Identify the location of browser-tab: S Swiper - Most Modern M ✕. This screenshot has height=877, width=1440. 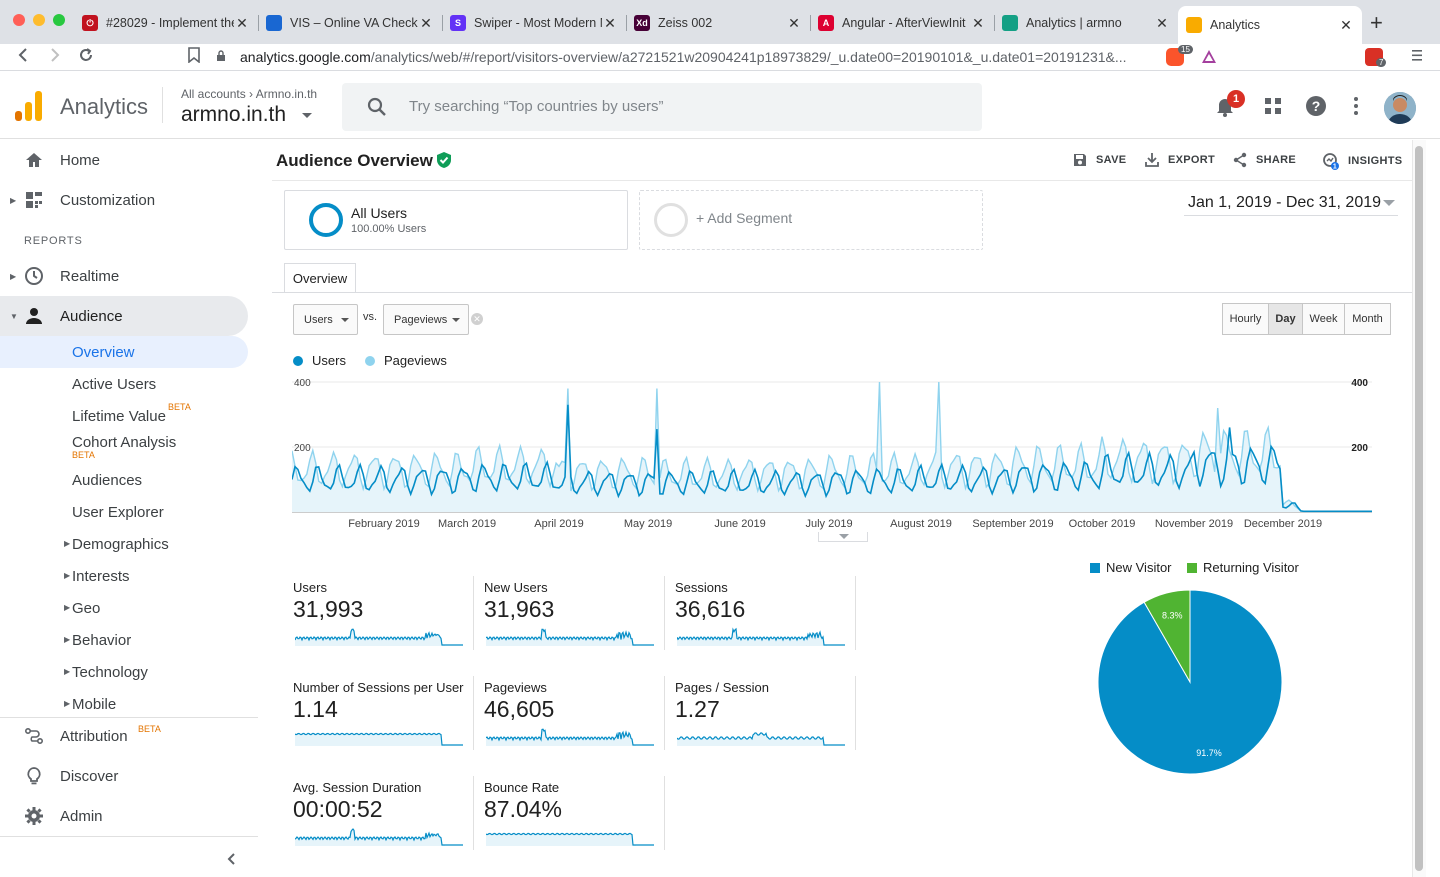
(534, 23).